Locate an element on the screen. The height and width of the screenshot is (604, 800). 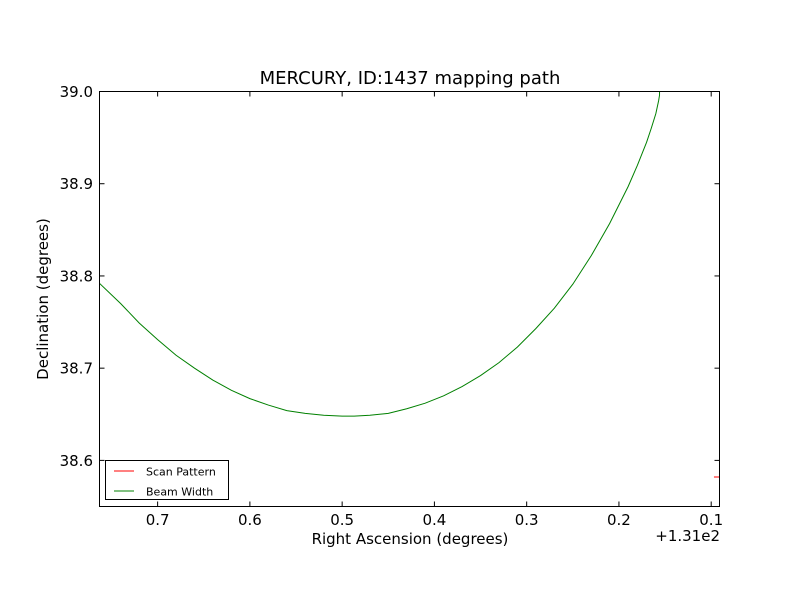
chart-title: MERCURY, ID:1437 mapping path is located at coordinates (410, 78).